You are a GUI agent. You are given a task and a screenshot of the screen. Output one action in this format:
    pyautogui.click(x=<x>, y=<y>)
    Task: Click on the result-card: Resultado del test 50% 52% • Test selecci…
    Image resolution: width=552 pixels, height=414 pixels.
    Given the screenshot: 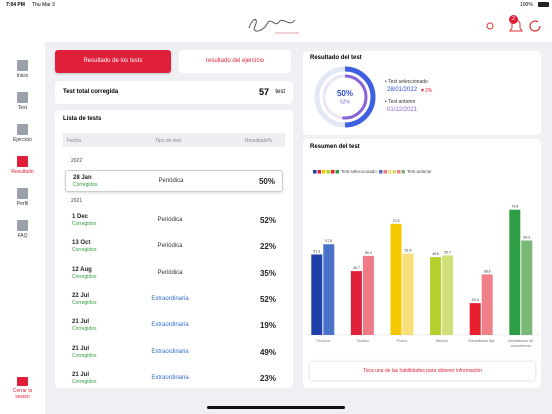 What is the action you would take?
    pyautogui.click(x=422, y=93)
    